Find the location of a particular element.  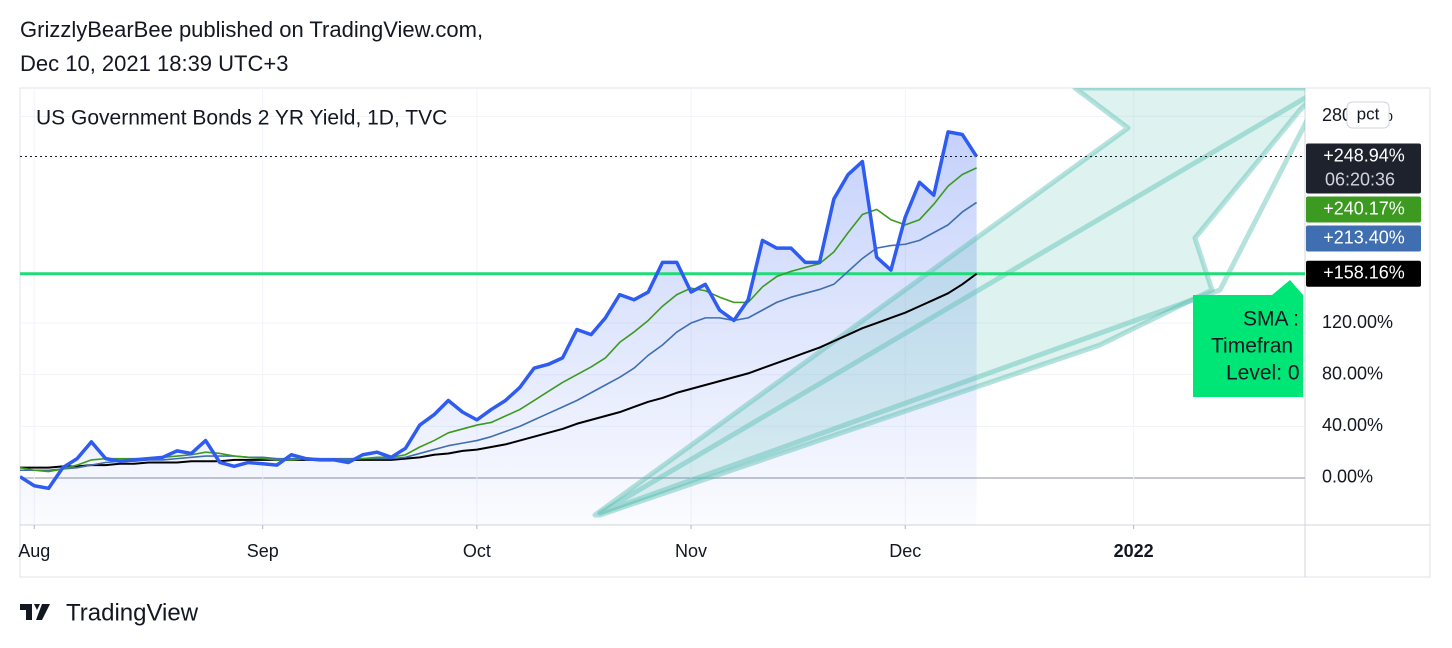

x-tick-label: Nov is located at coordinates (691, 551).